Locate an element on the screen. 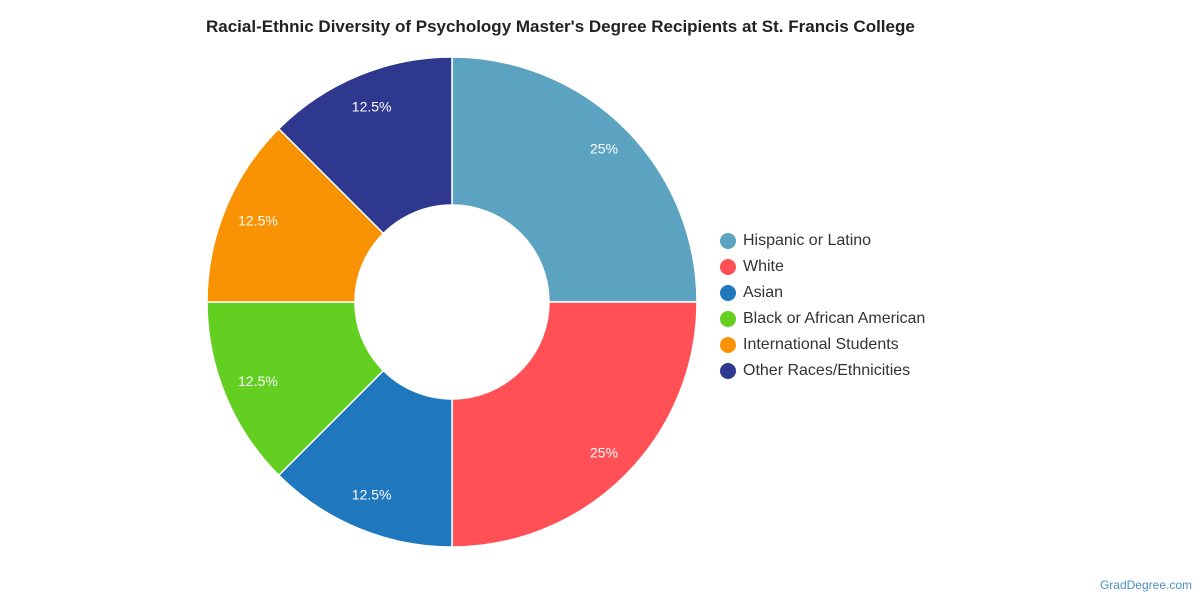  legend-label: Black or African American is located at coordinates (834, 318).